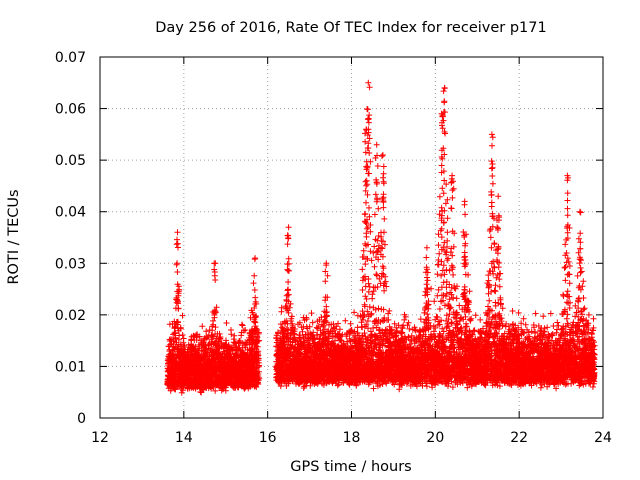  I want to click on y-axis-label: ROTI / TECUs, so click(14, 236).